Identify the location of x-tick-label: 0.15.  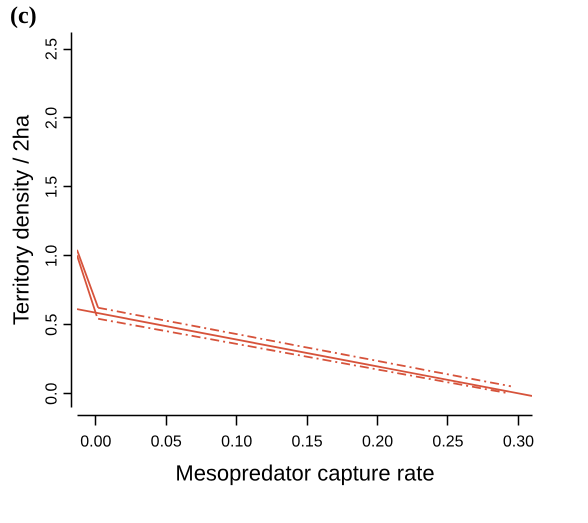
(307, 442).